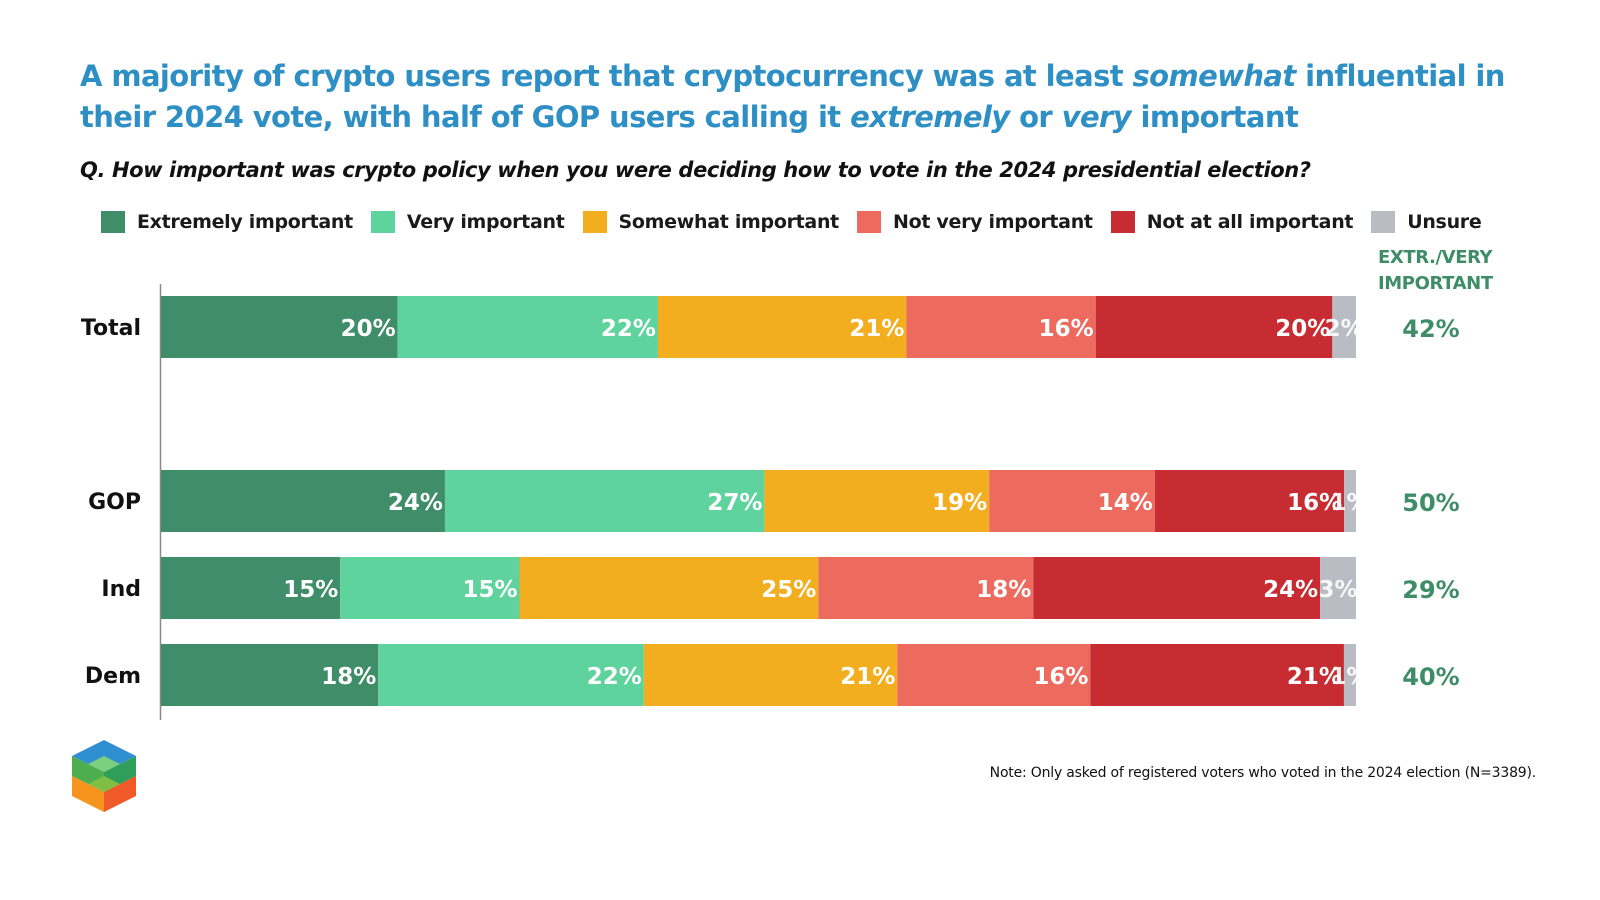 The image size is (1600, 900). What do you see at coordinates (876, 329) in the screenshot?
I see `data-label-total-2: 21%` at bounding box center [876, 329].